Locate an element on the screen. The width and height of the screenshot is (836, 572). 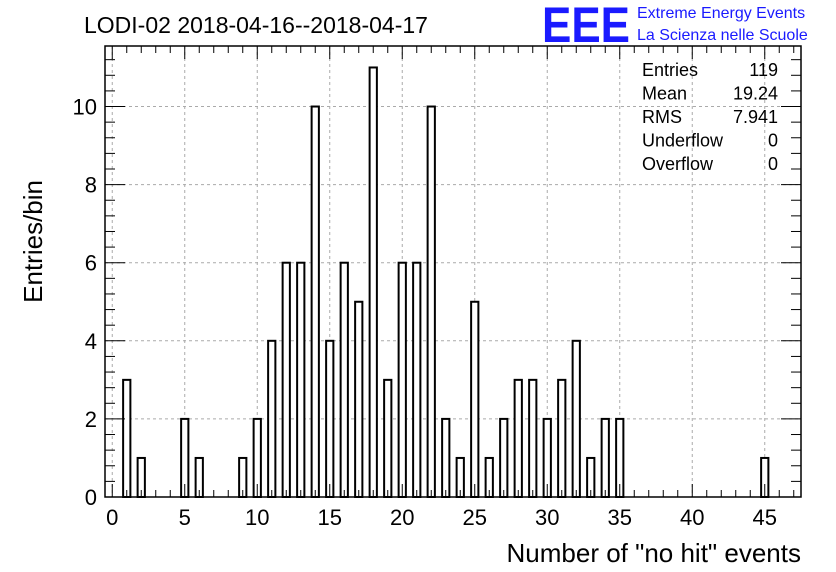
stats-label: Underflow is located at coordinates (683, 141).